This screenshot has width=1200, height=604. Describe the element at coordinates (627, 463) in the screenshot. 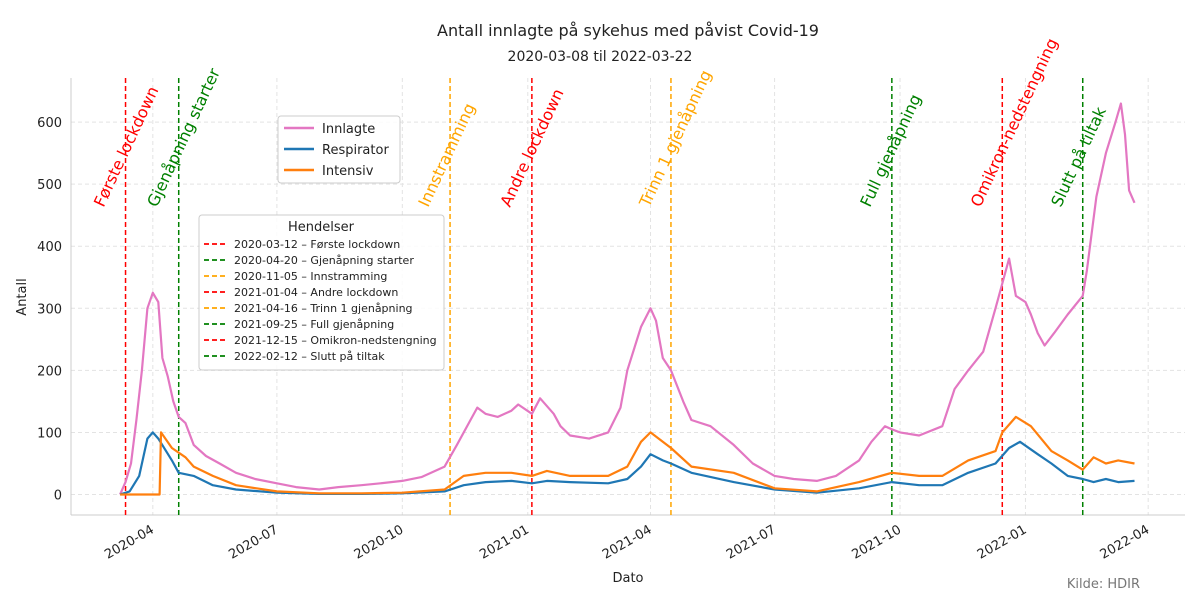

I see `series-line-respirator` at that location.